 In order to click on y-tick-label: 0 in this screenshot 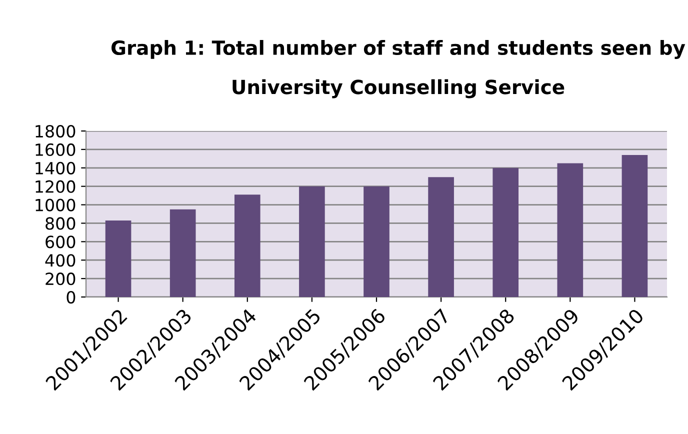, I will do `click(71, 297)`.